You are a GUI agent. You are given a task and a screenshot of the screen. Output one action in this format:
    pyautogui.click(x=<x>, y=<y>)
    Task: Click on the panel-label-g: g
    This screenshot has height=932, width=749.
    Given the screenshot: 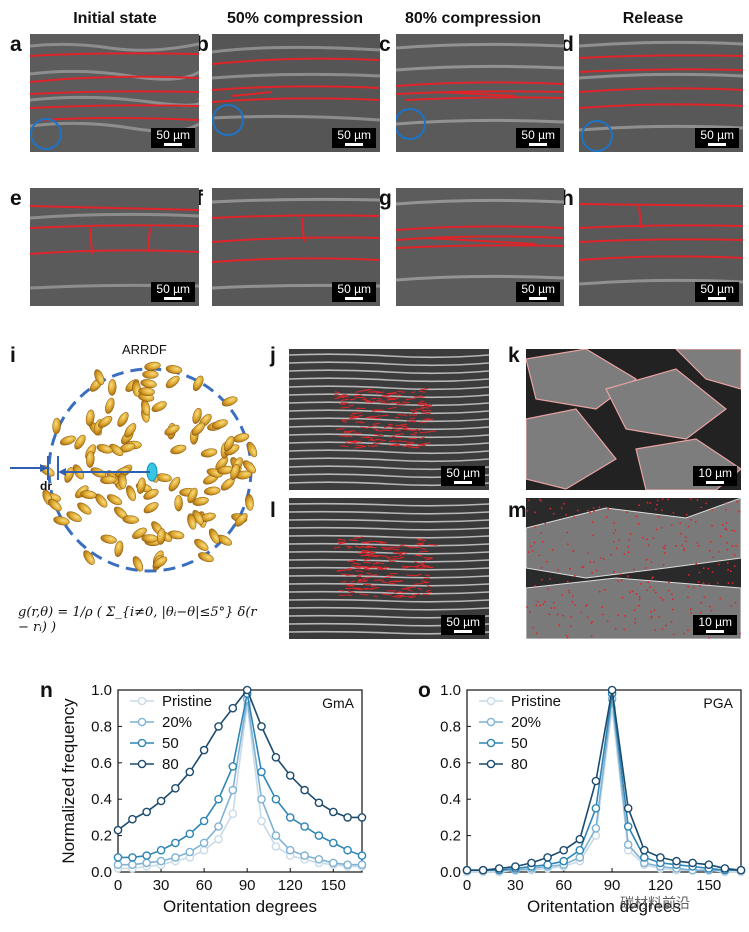 What is the action you would take?
    pyautogui.click(x=385, y=198)
    